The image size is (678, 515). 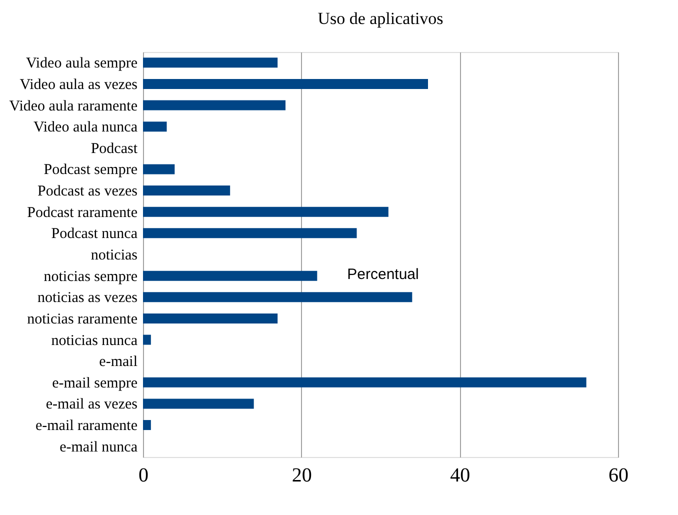 What do you see at coordinates (618, 475) in the screenshot?
I see `x-tick-label: 60` at bounding box center [618, 475].